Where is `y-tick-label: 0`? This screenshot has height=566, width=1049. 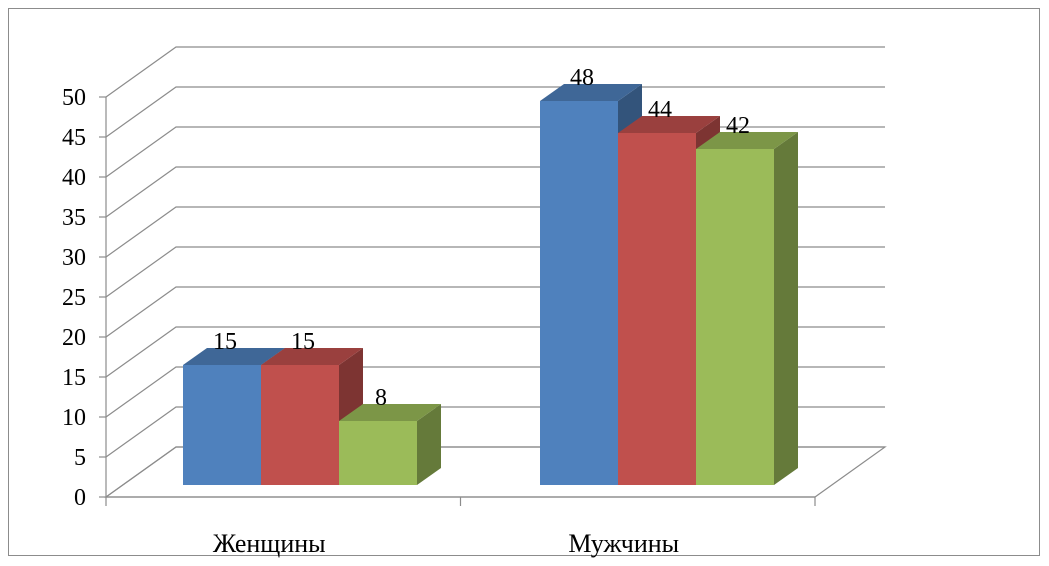 y-tick-label: 0 is located at coordinates (80, 498).